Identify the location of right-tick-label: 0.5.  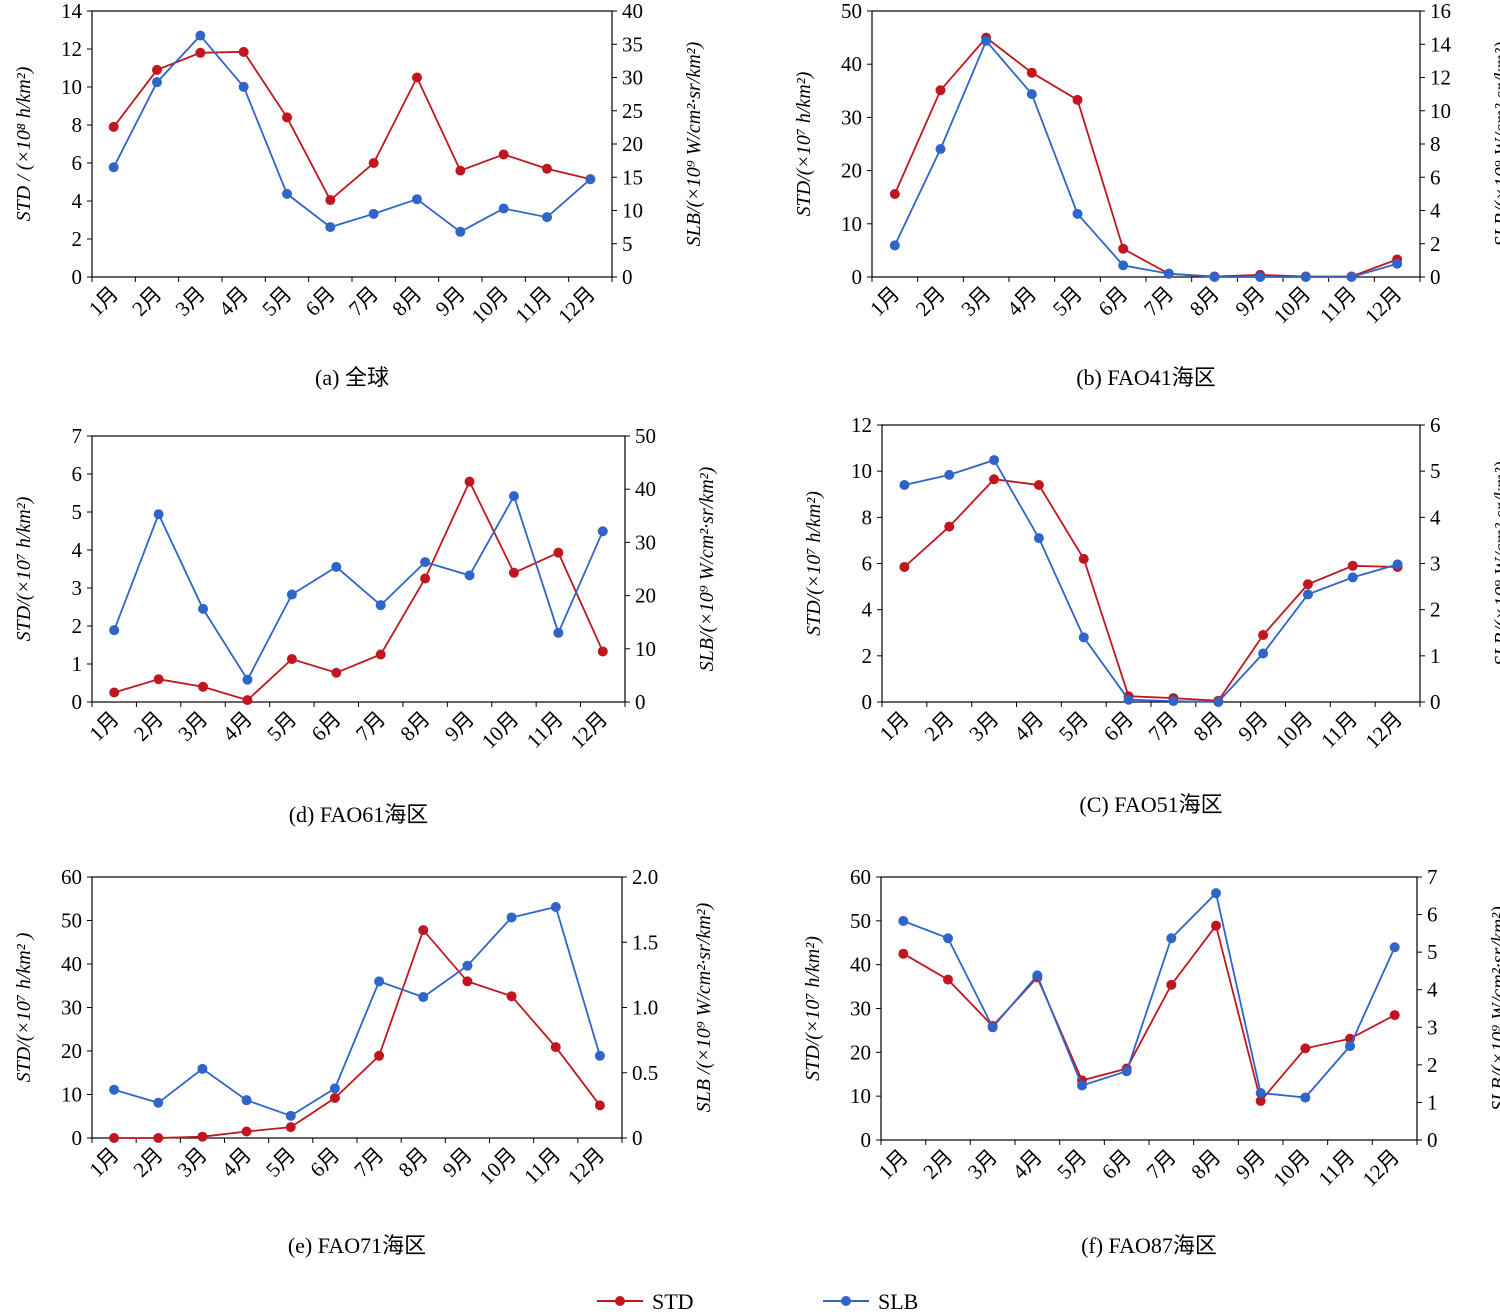
(645, 1073).